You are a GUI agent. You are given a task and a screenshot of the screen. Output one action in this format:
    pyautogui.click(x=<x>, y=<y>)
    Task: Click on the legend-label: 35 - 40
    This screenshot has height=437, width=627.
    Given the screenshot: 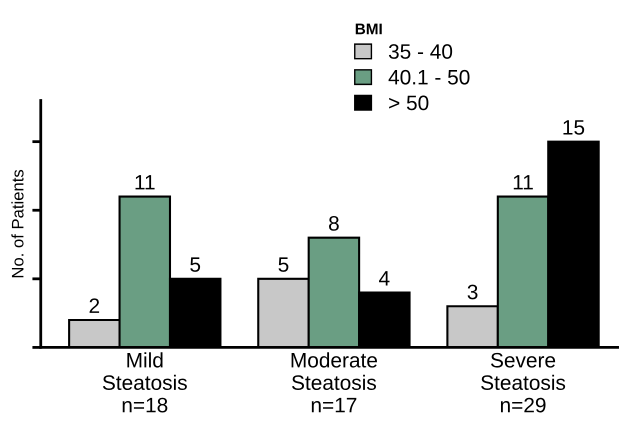 What is the action you would take?
    pyautogui.click(x=420, y=51)
    